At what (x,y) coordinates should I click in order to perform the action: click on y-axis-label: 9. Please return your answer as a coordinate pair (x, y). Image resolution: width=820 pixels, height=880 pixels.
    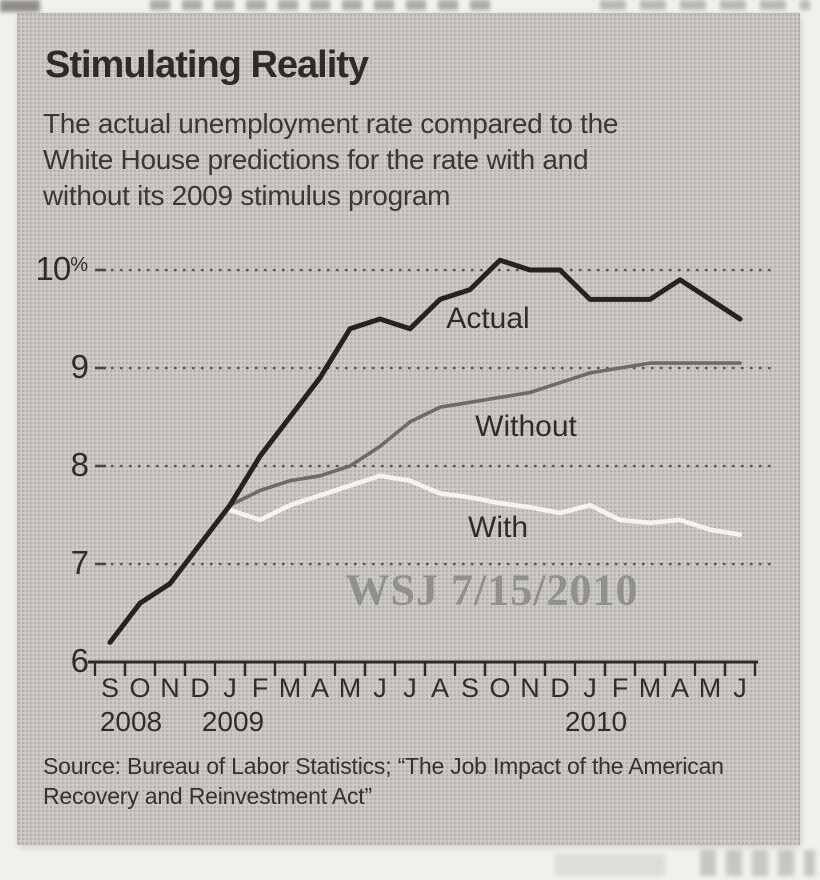
    Looking at the image, I should click on (79, 366).